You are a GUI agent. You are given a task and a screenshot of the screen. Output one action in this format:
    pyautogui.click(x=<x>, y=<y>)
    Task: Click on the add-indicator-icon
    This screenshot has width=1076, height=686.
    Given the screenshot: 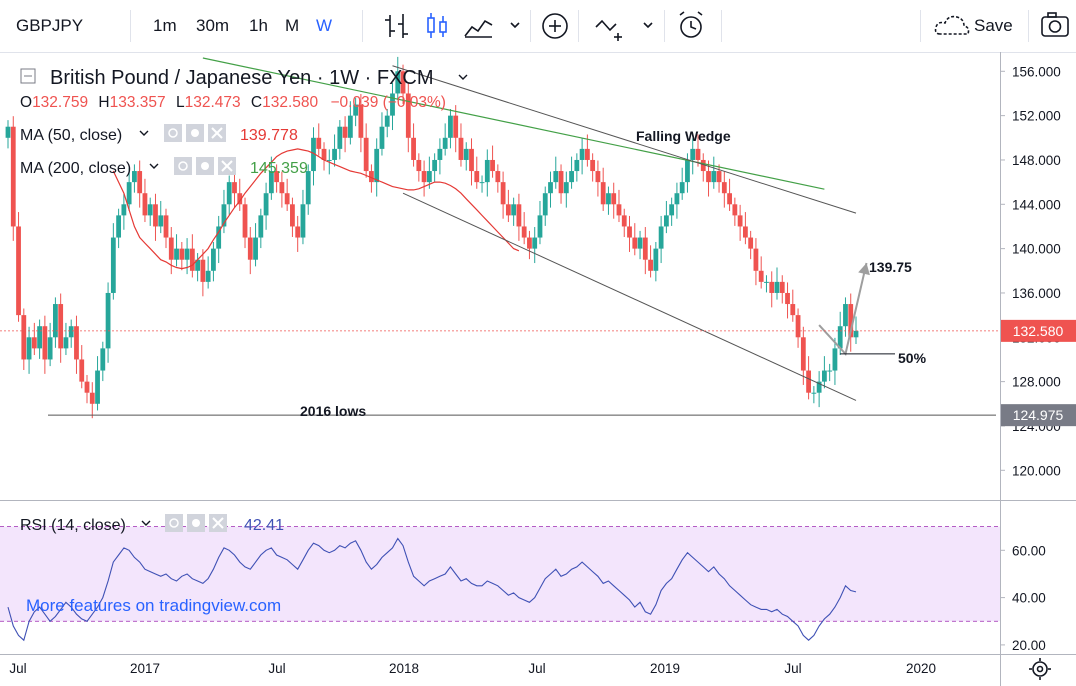 What is the action you would take?
    pyautogui.click(x=555, y=26)
    